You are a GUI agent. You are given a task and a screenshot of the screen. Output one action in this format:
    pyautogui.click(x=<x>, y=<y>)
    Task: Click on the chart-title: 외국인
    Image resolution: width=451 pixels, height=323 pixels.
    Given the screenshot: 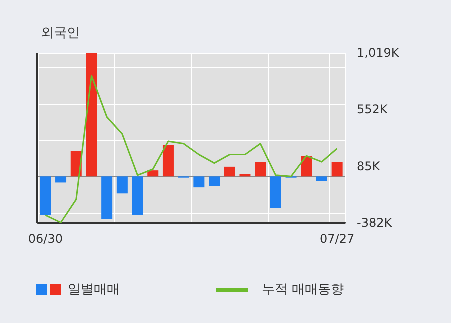 What is the action you would take?
    pyautogui.click(x=60, y=33)
    